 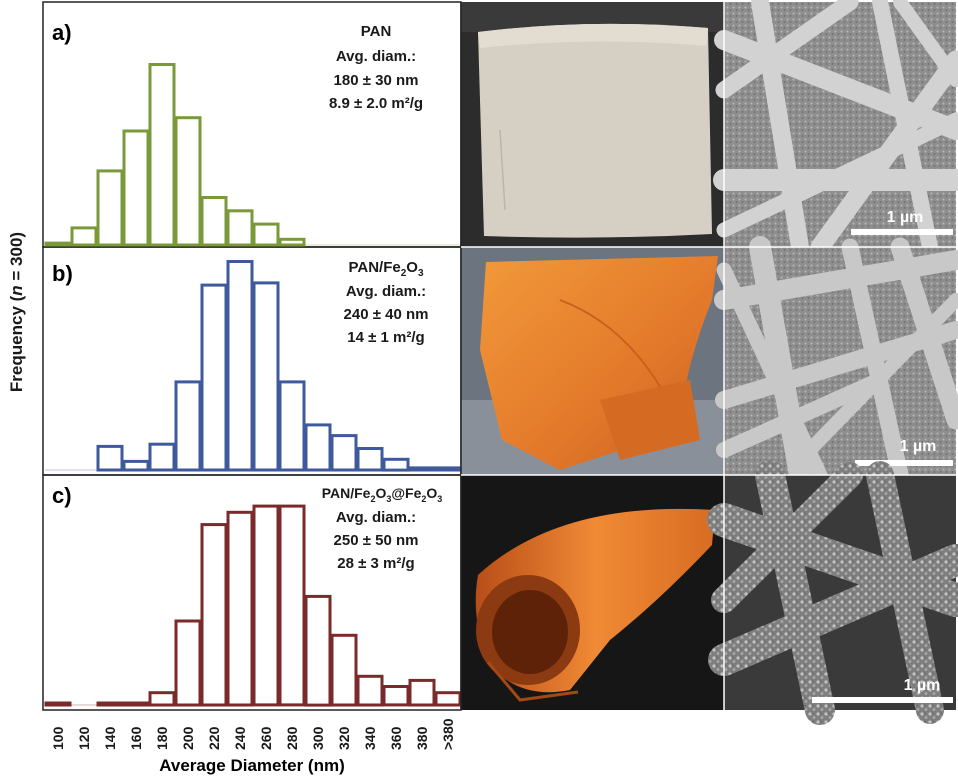 I want to click on x-tick-label: 120, so click(x=84, y=738).